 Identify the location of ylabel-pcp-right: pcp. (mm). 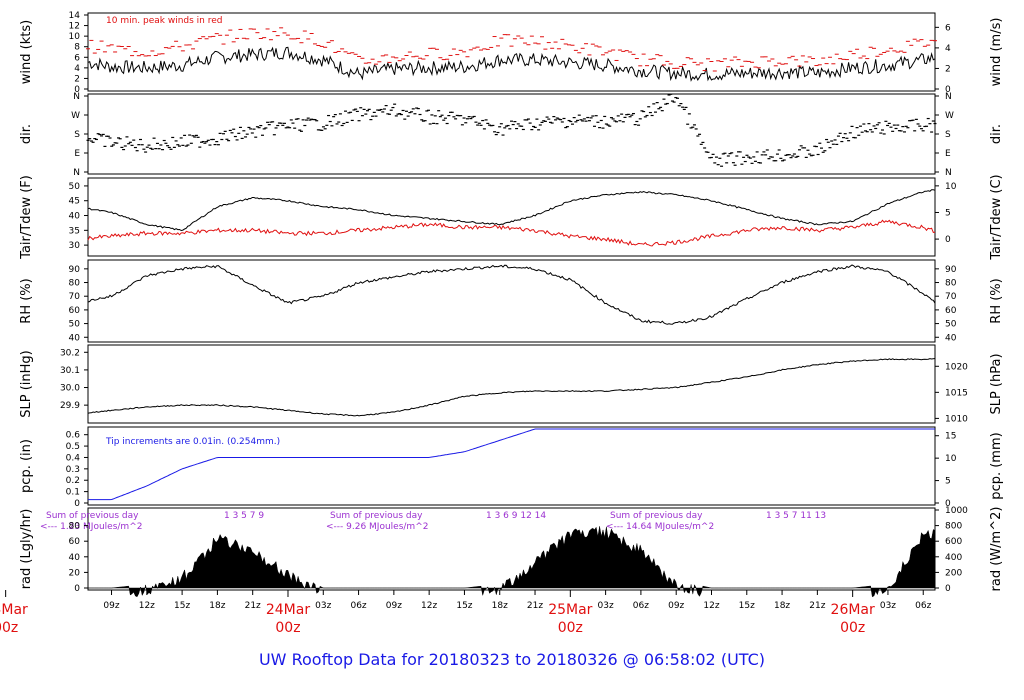
(996, 465).